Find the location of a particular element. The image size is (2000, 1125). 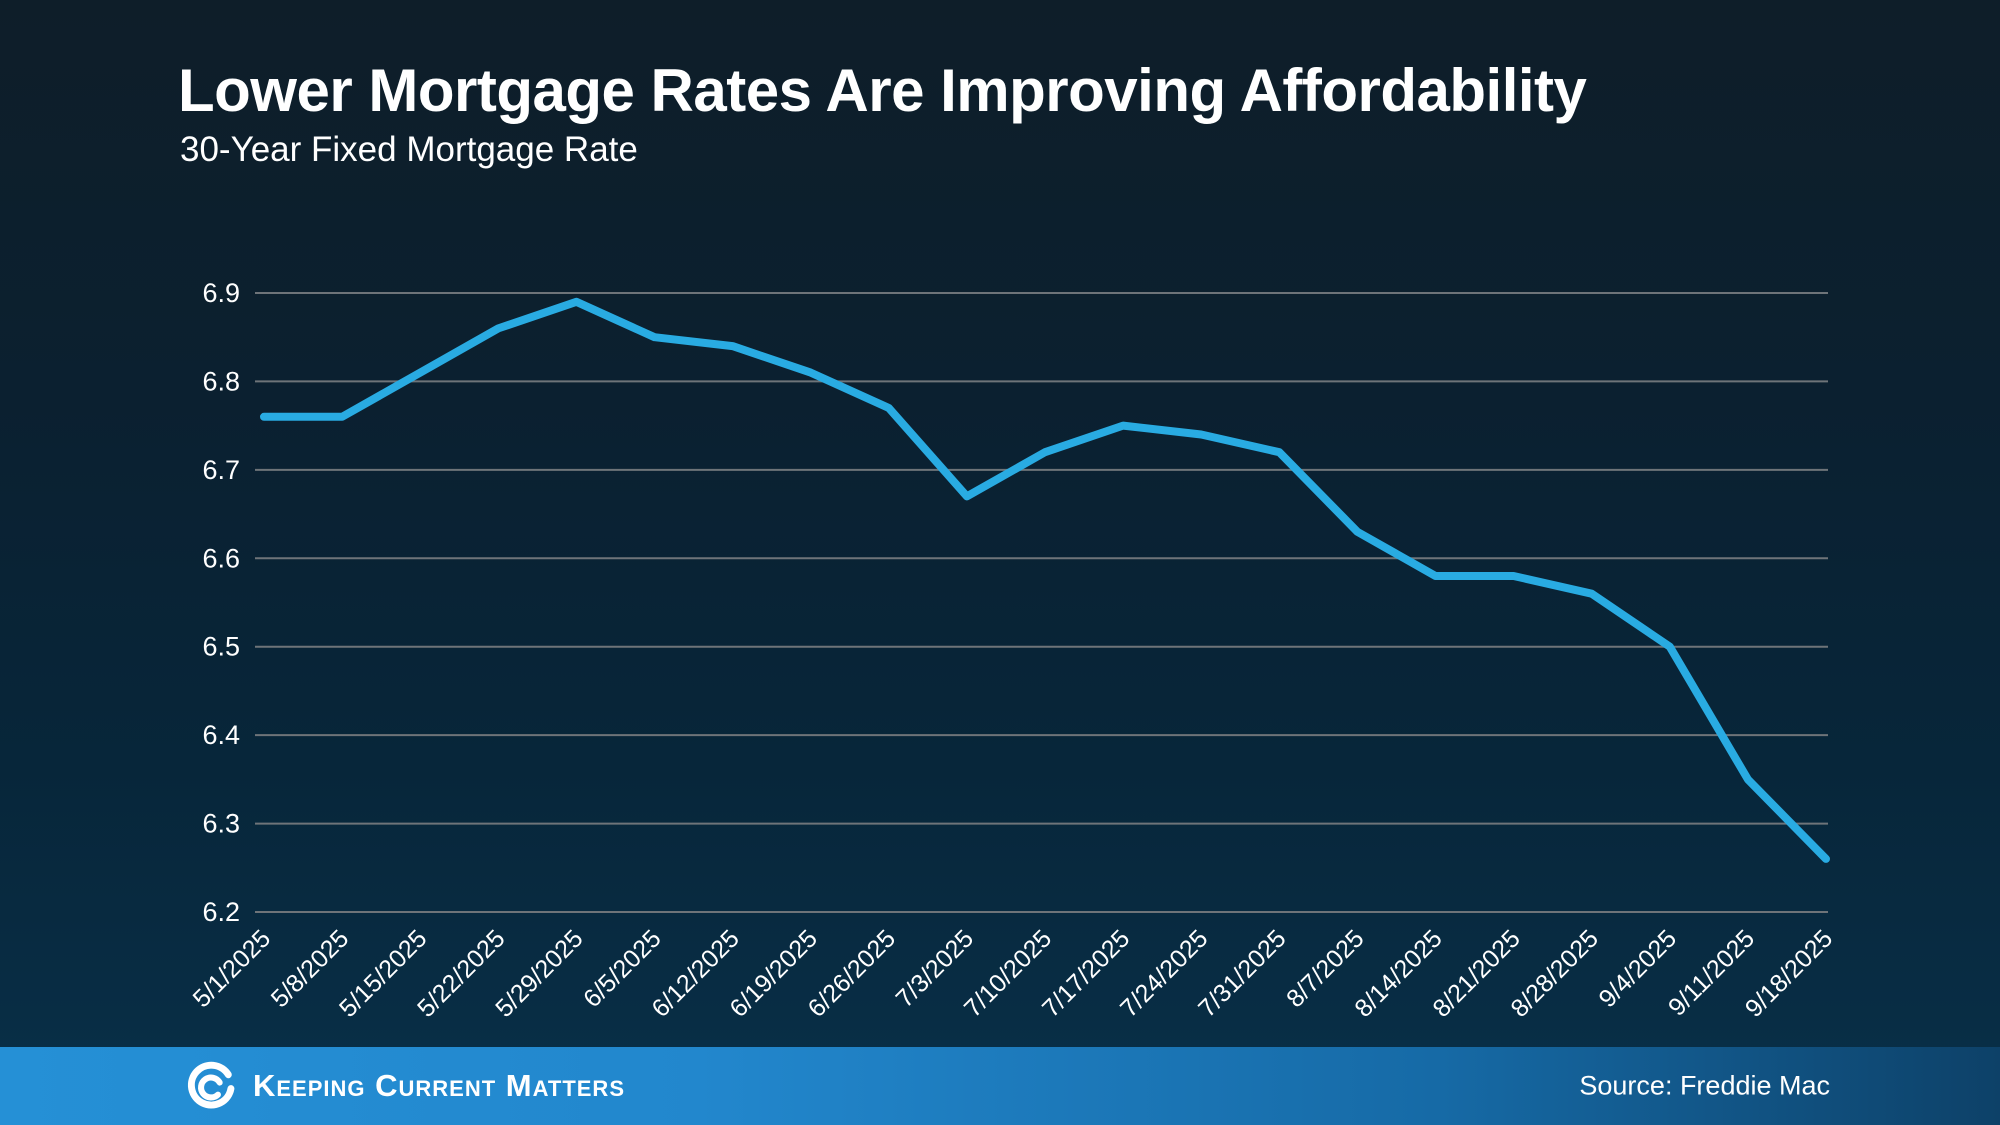

brand-lockup: Keeping Current Matters is located at coordinates (405, 1086).